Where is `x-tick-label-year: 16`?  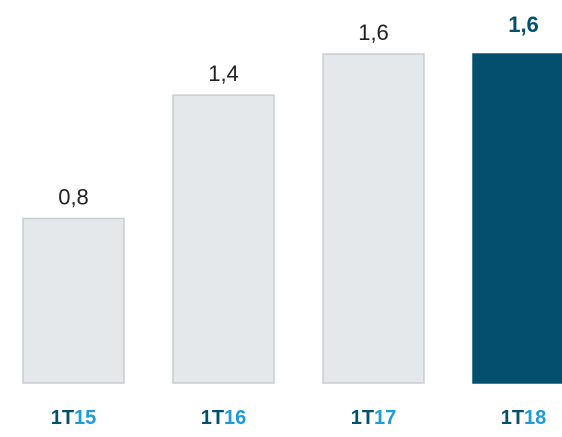 x-tick-label-year: 16 is located at coordinates (235, 418).